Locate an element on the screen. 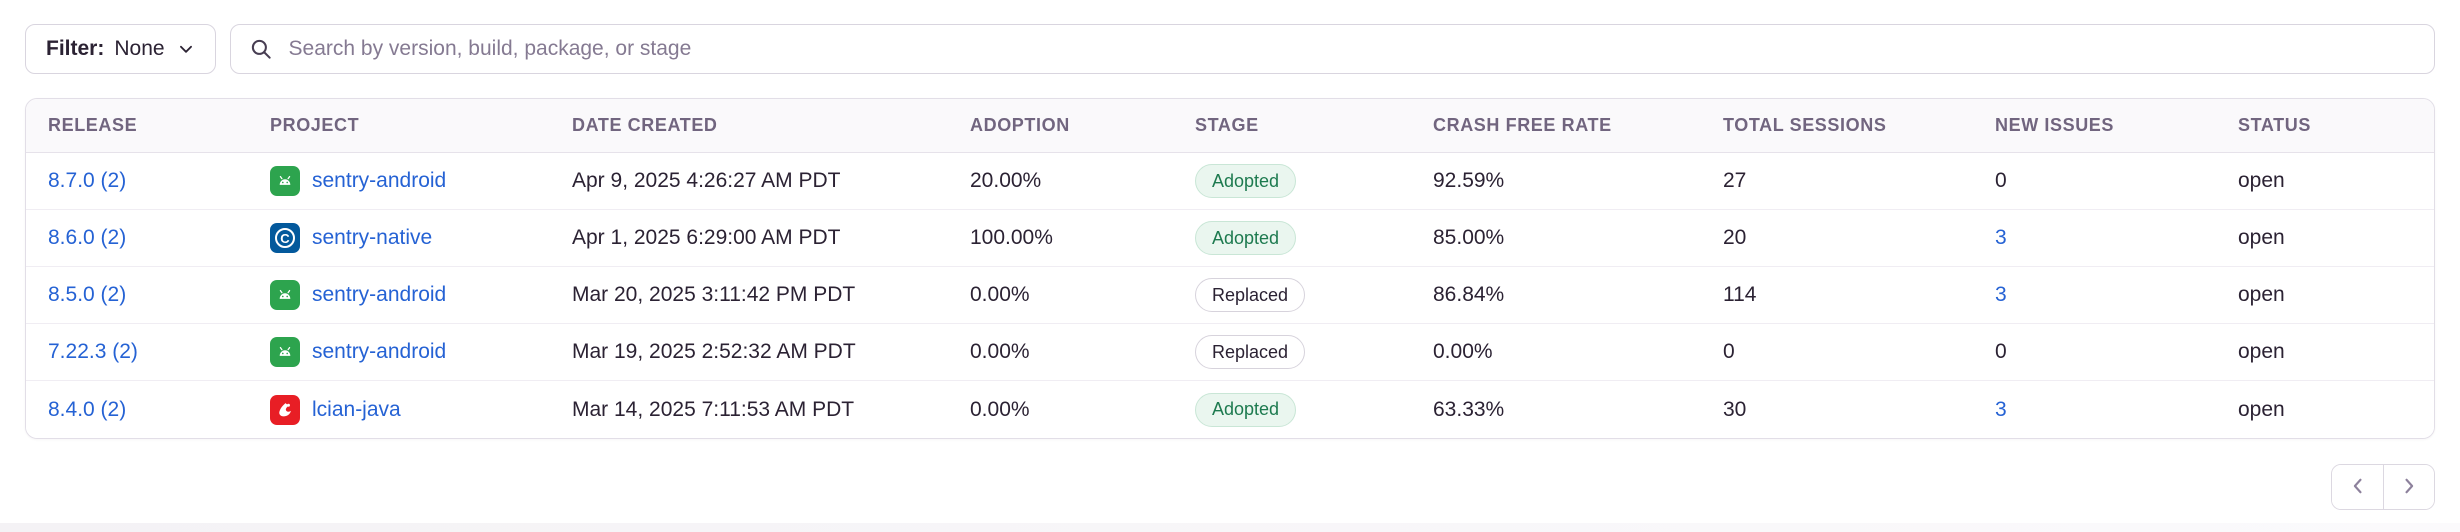  total-sessions-cell: 114 is located at coordinates (1740, 294).